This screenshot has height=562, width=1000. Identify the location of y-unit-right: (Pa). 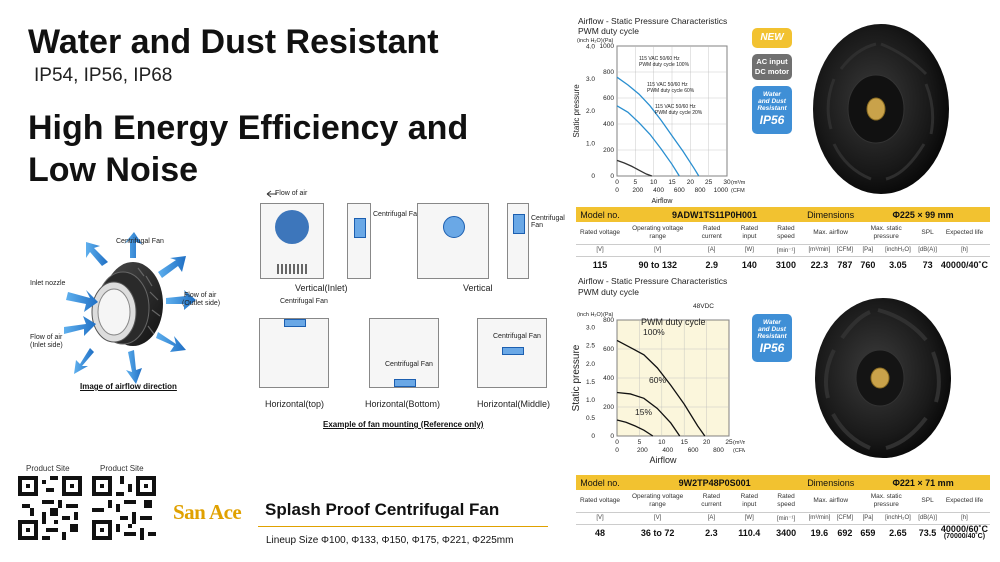
(608, 315).